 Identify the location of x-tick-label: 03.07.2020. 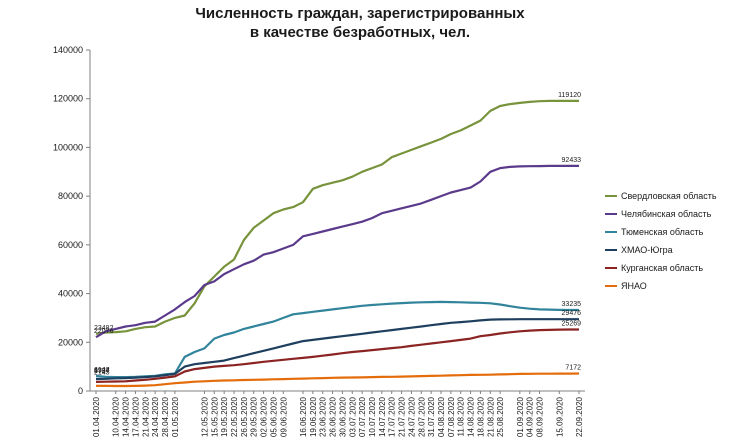
(352, 416).